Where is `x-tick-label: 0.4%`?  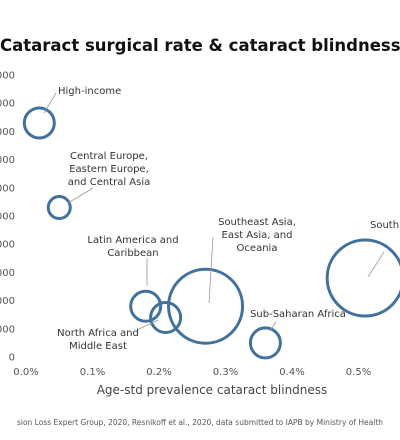 x-tick-label: 0.4% is located at coordinates (291, 372).